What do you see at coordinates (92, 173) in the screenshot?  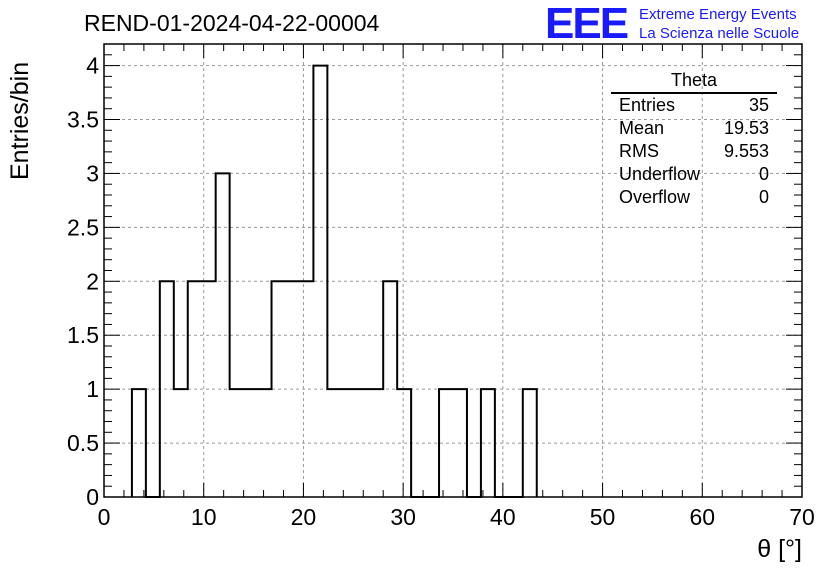 I see `y-tick-label: 3` at bounding box center [92, 173].